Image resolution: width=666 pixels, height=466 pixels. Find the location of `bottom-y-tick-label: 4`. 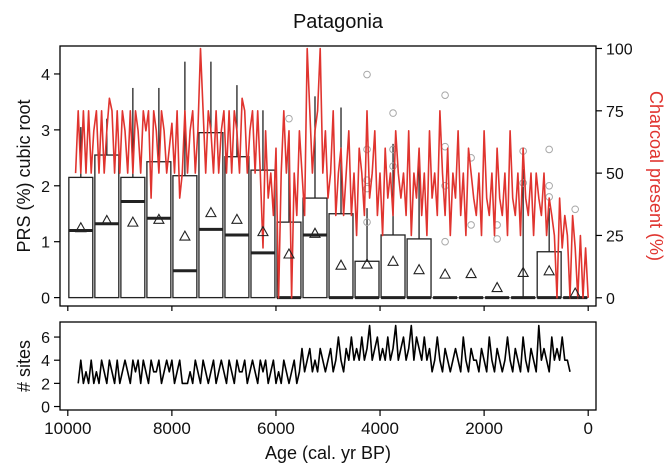

bottom-y-tick-label: 4 is located at coordinates (45, 361).